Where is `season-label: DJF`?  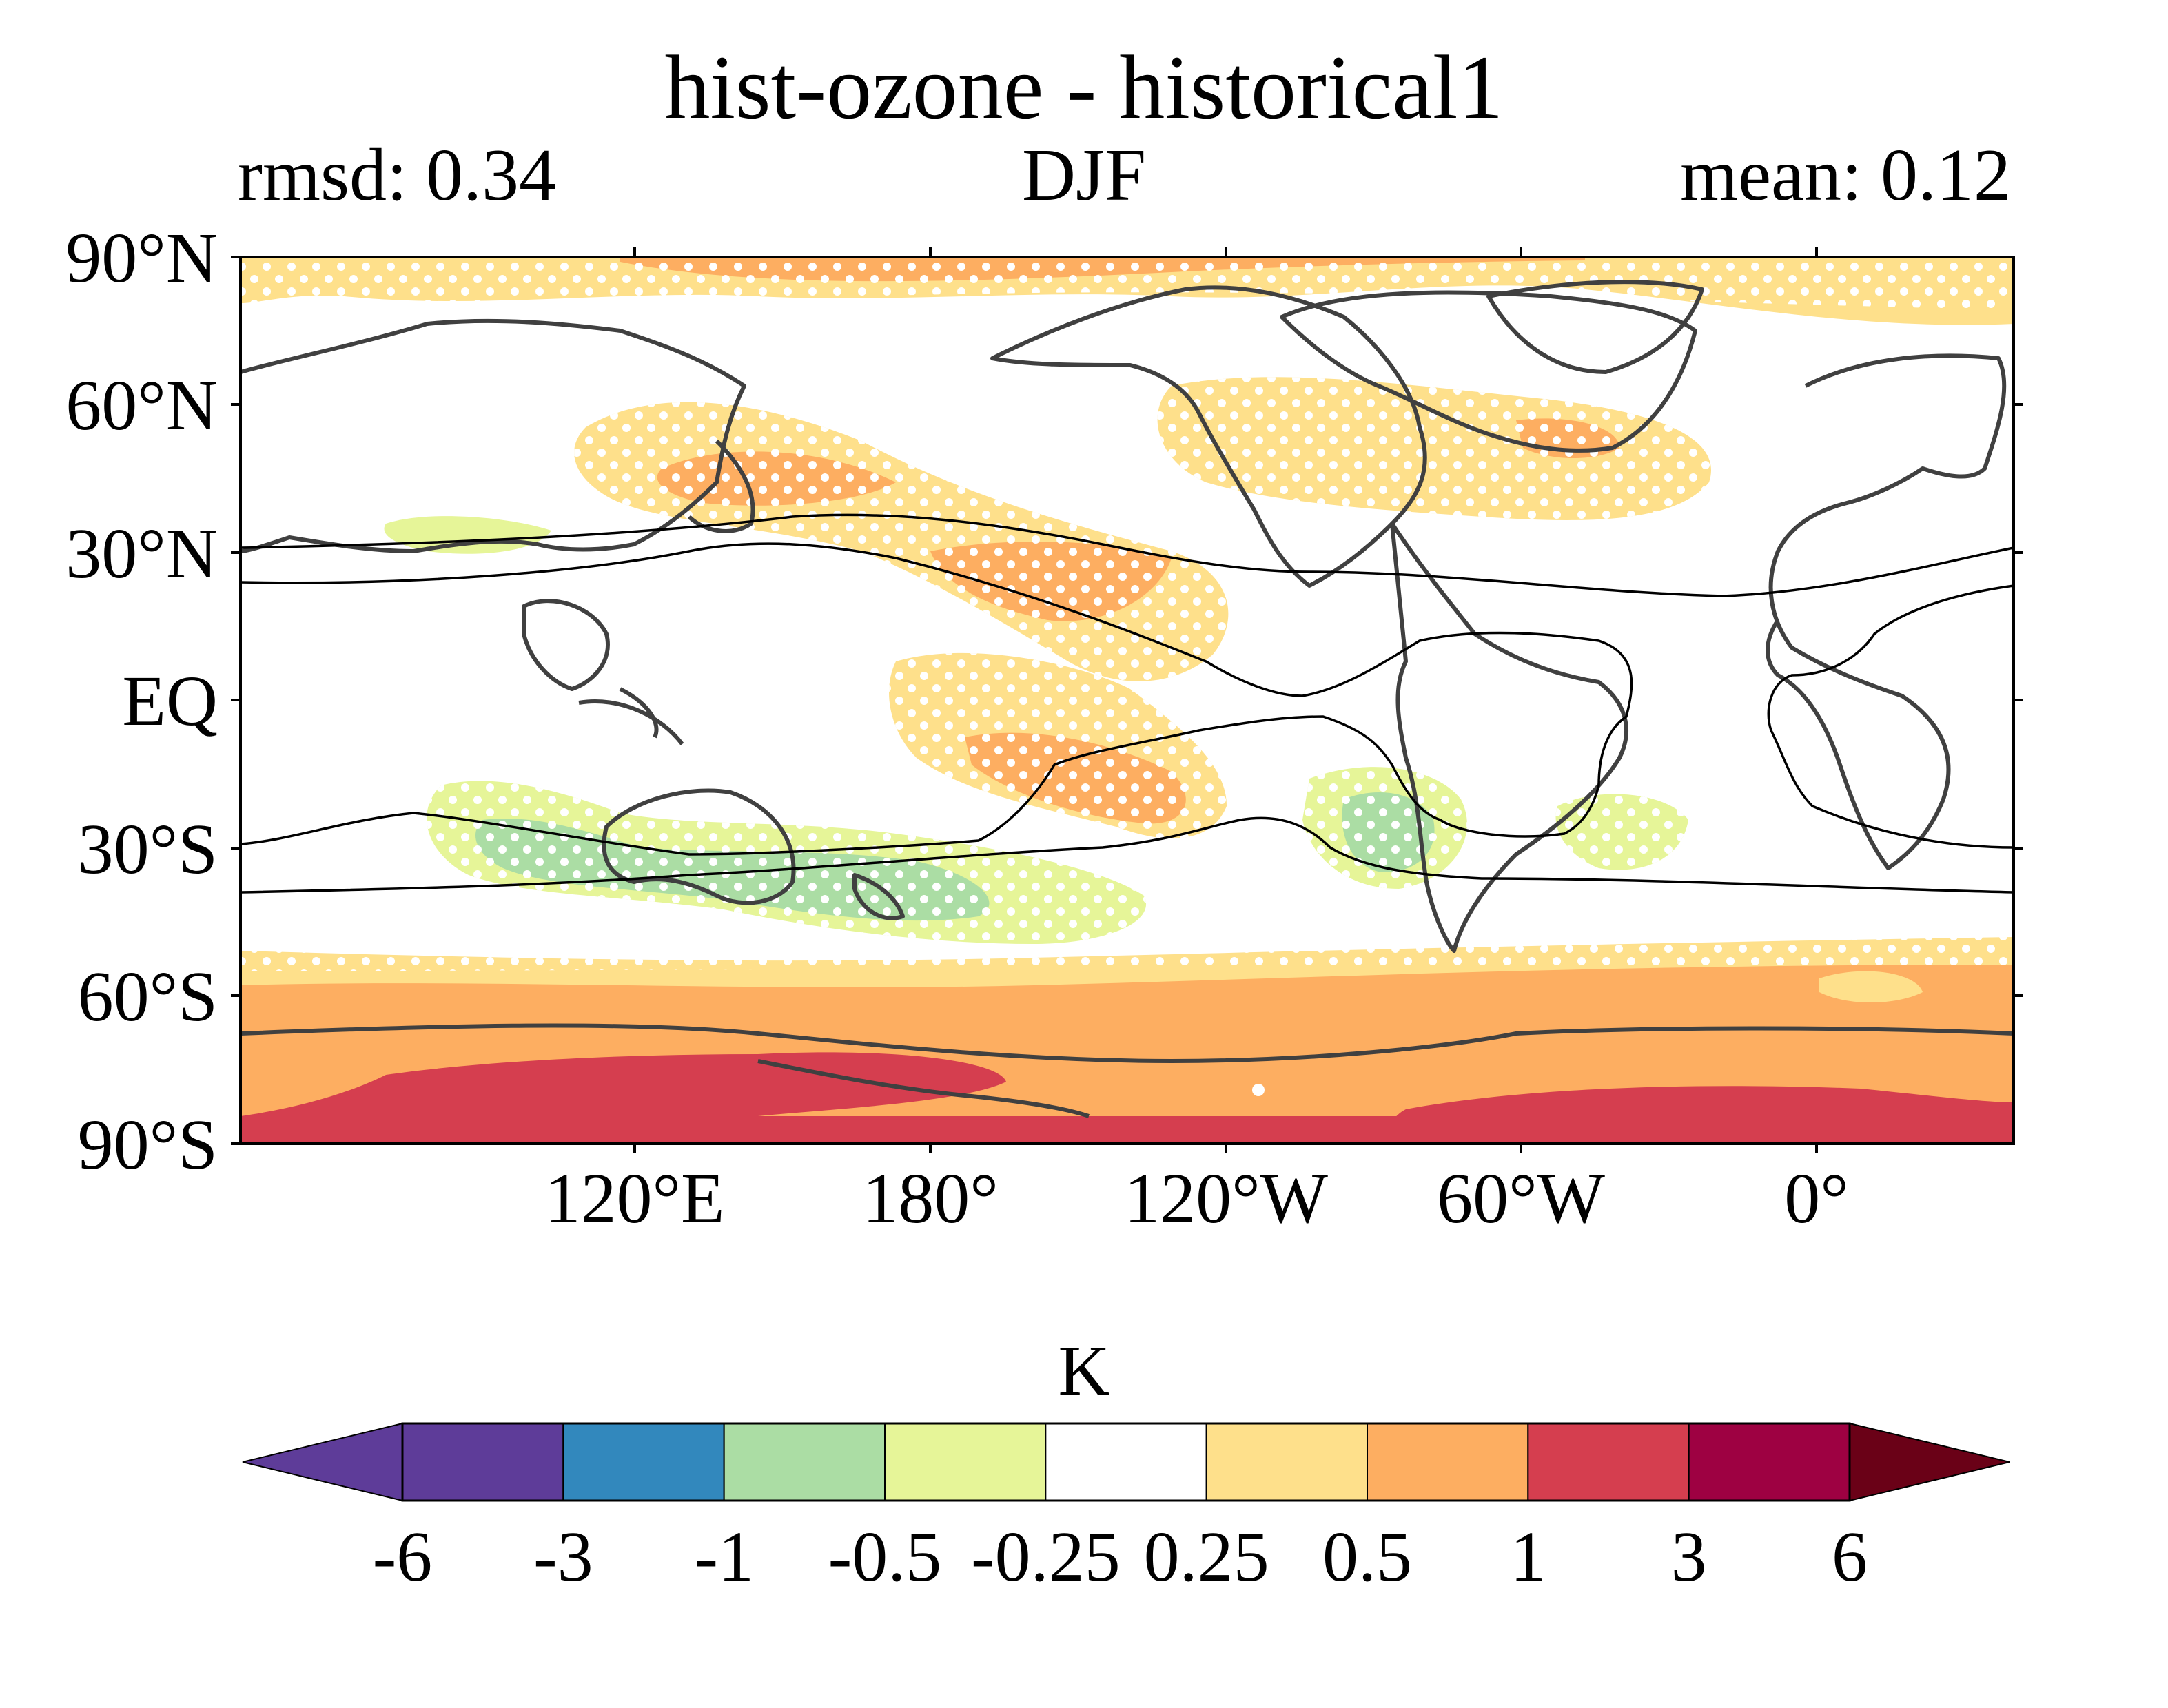
season-label: DJF is located at coordinates (1084, 175).